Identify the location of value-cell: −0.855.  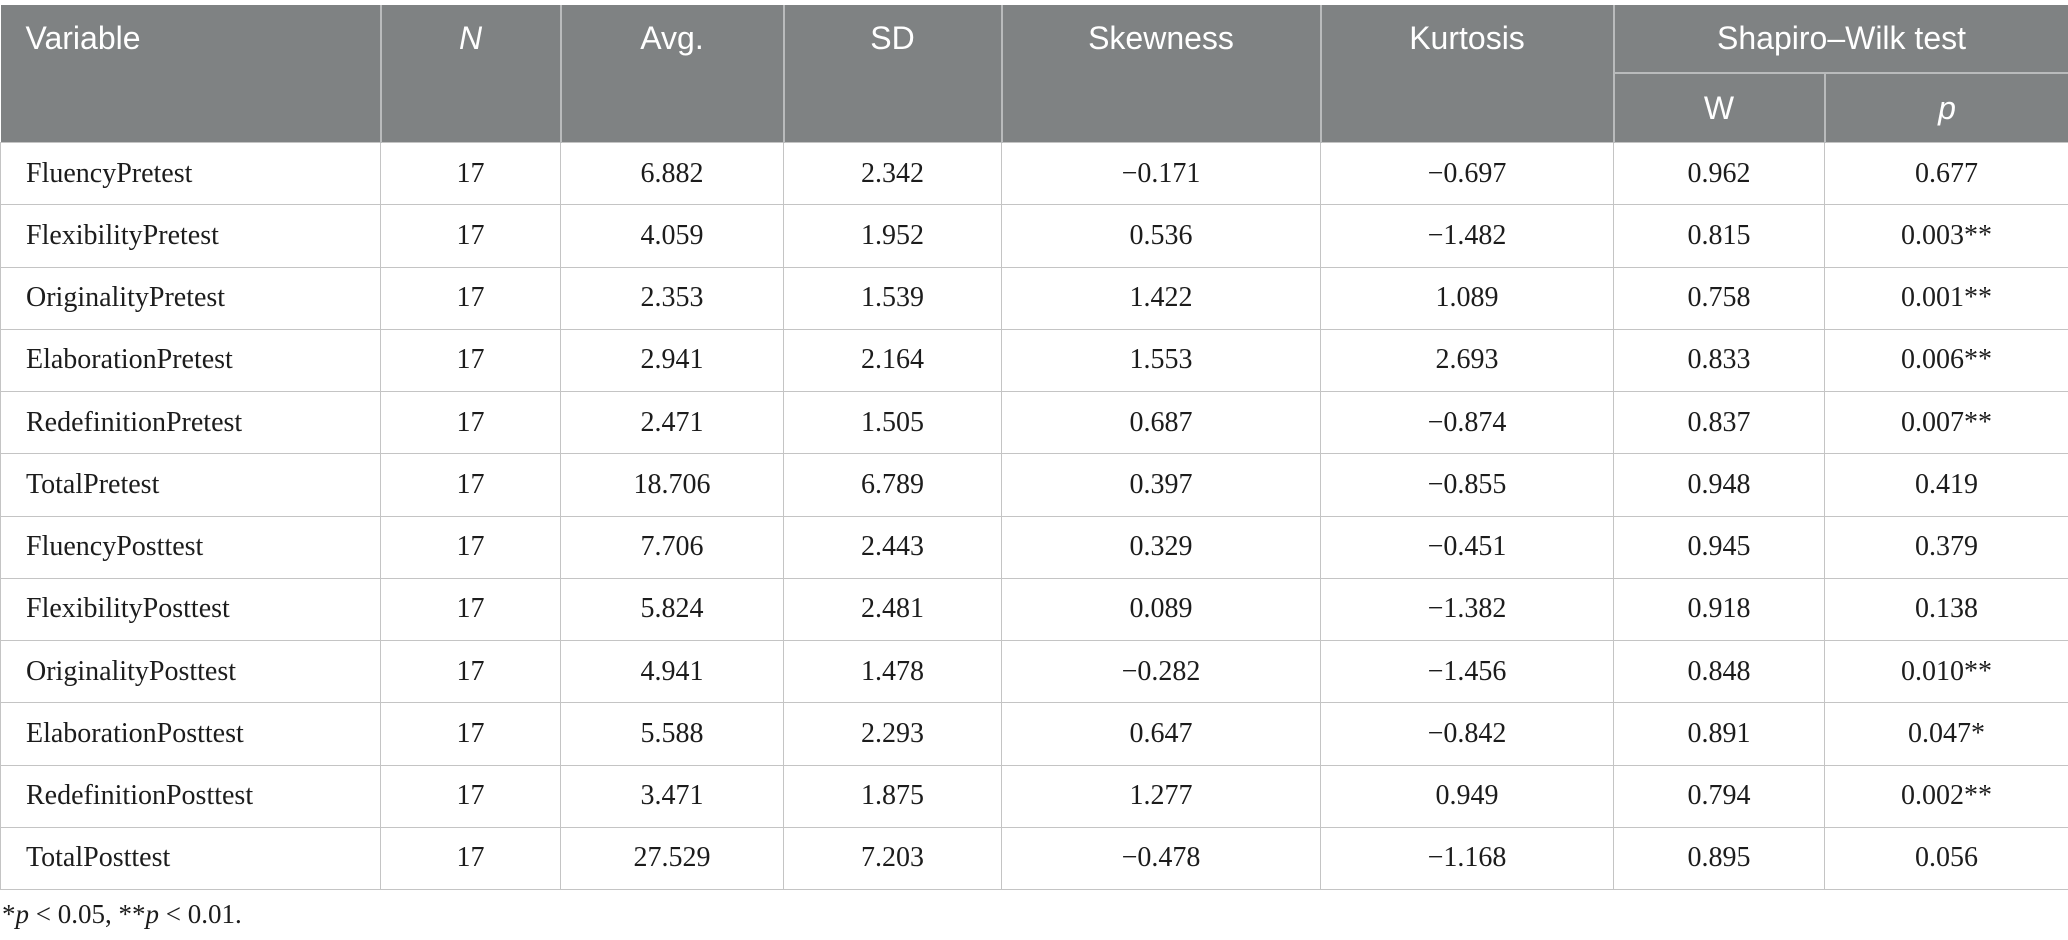
(1467, 485).